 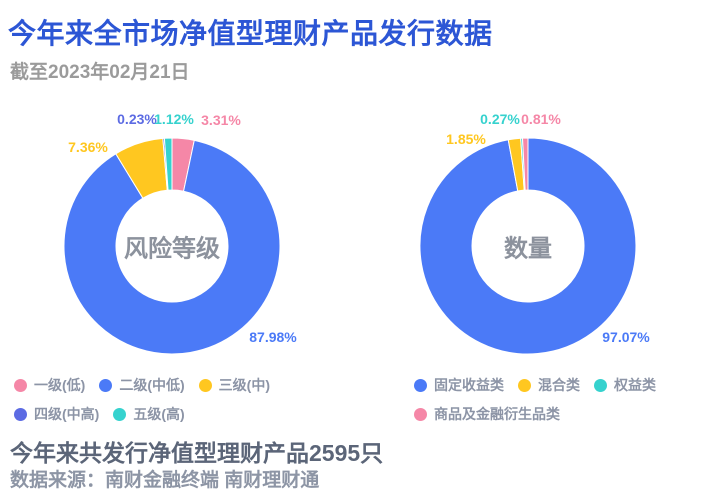 What do you see at coordinates (528, 249) in the screenshot?
I see `quantity-donut-center-label: 数量` at bounding box center [528, 249].